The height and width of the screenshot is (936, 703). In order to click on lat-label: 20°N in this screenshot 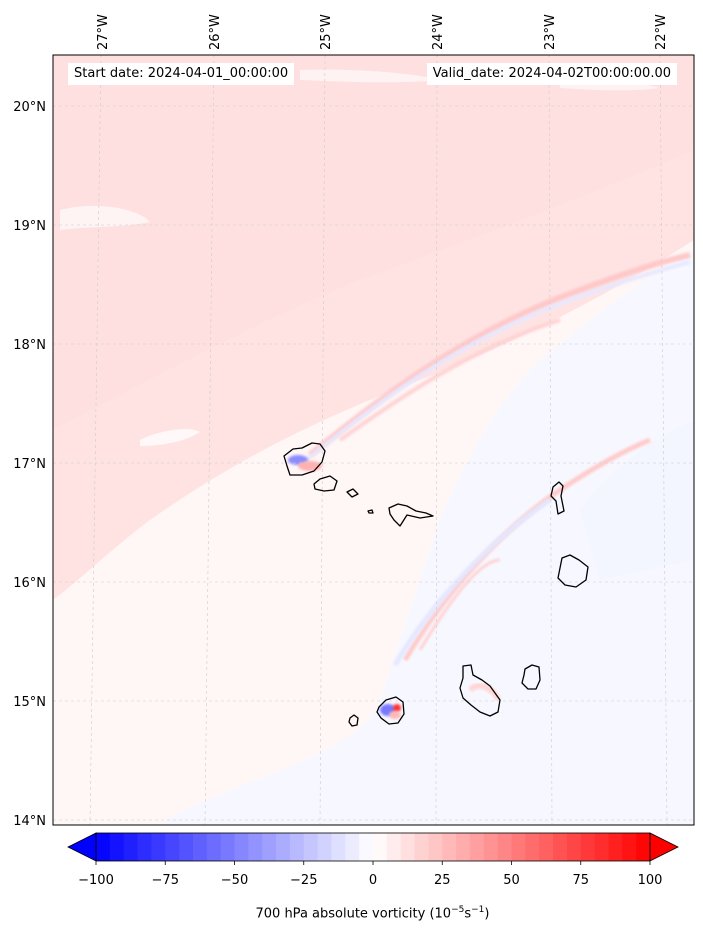, I will do `click(29, 107)`.